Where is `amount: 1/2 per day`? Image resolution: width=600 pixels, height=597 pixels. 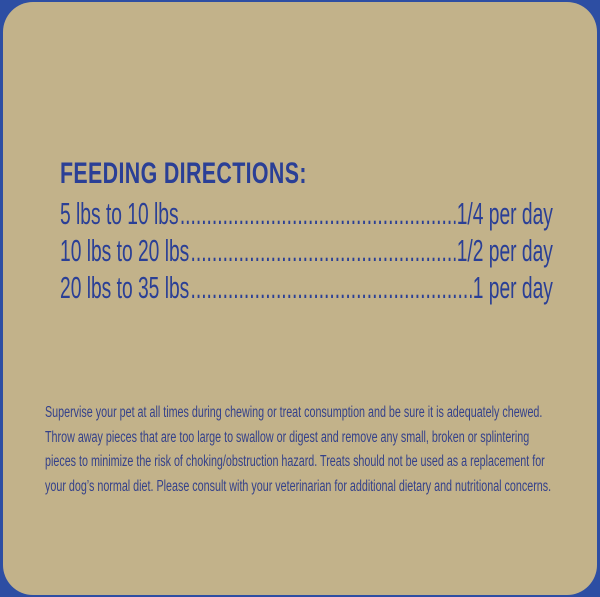
amount: 1/2 per day is located at coordinates (504, 250).